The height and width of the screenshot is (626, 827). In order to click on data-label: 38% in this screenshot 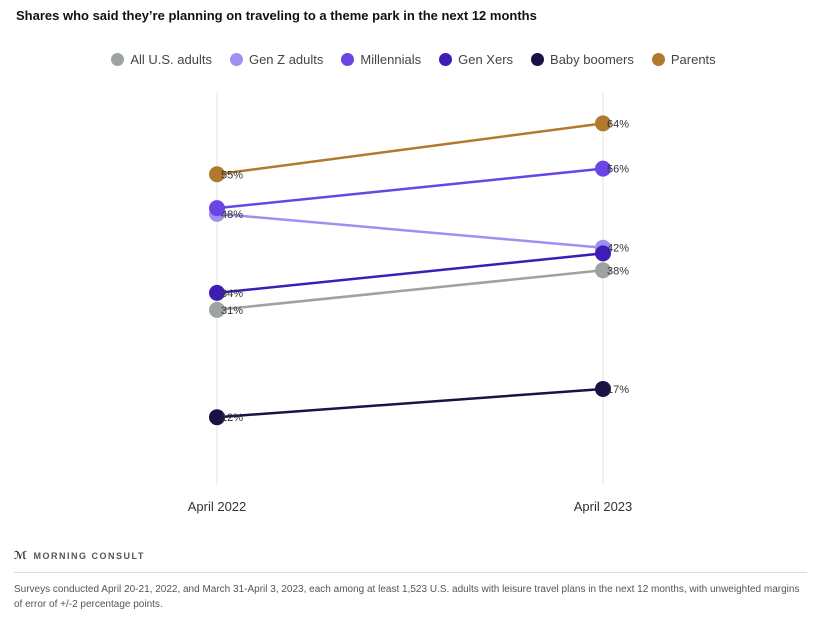, I will do `click(618, 271)`.